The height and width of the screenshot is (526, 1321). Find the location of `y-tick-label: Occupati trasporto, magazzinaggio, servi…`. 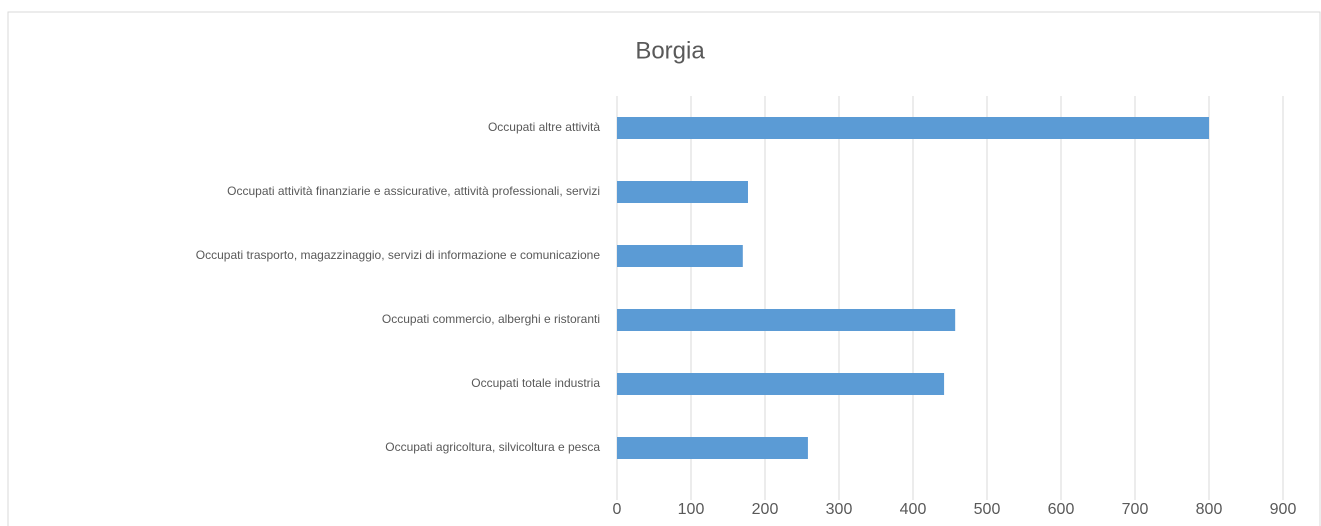

y-tick-label: Occupati trasporto, magazzinaggio, servi… is located at coordinates (398, 255).